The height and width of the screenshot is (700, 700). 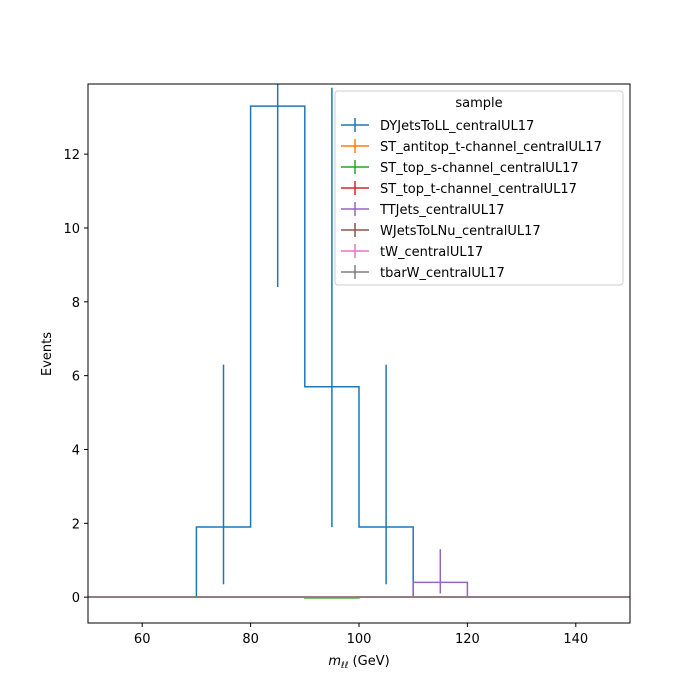 I want to click on y-tick-label: 12, so click(x=71, y=155).